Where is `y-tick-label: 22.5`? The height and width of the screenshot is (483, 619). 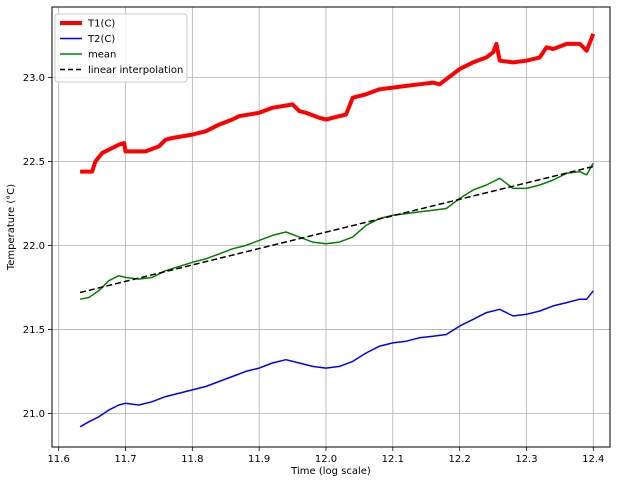 y-tick-label: 22.5 is located at coordinates (34, 162).